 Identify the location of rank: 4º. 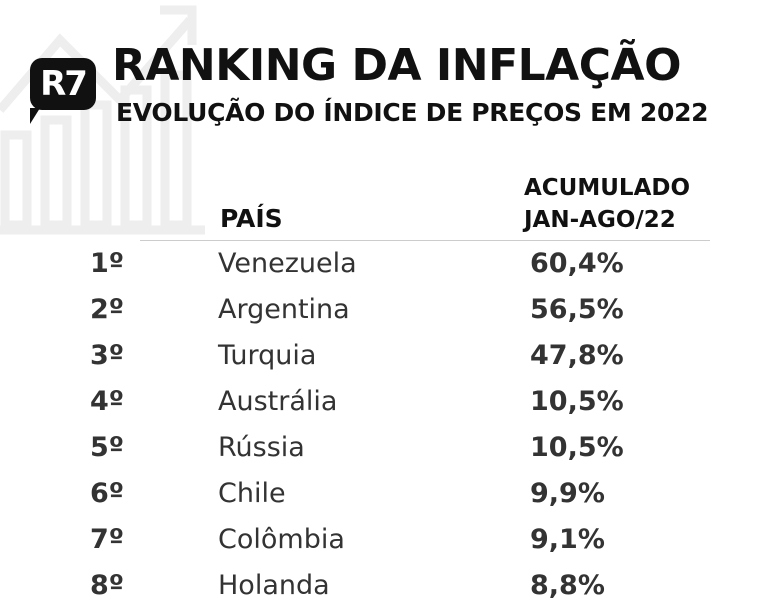
(107, 401).